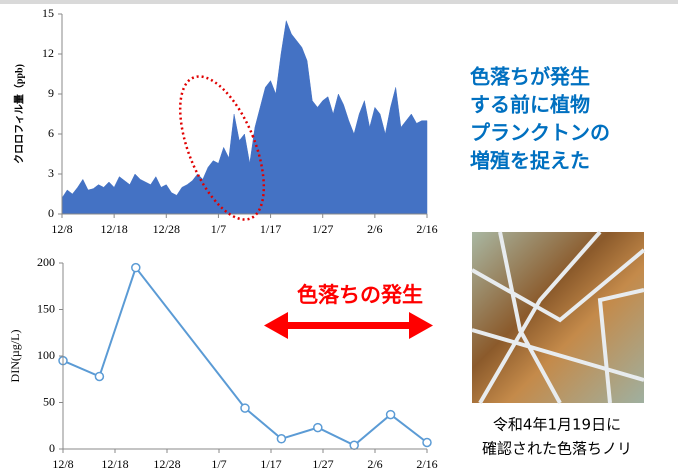  I want to click on y-tick-label: 15, so click(48, 13).